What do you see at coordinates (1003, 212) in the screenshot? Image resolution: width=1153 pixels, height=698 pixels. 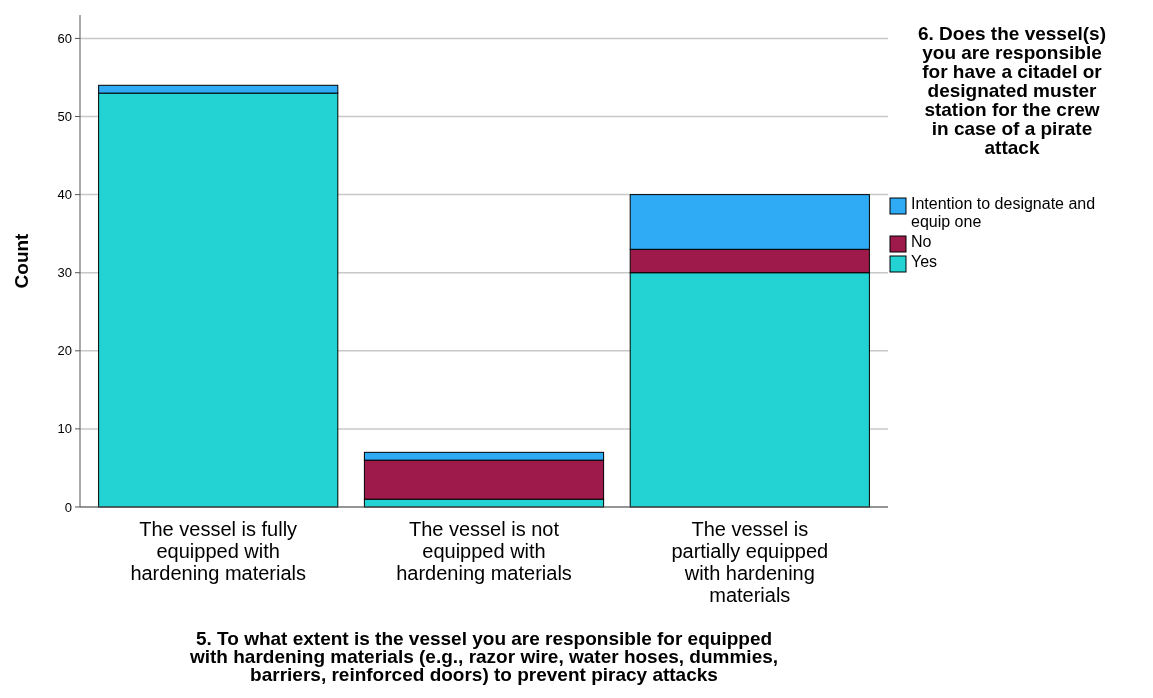 I see `legend-label: Intention to designate and equip one` at bounding box center [1003, 212].